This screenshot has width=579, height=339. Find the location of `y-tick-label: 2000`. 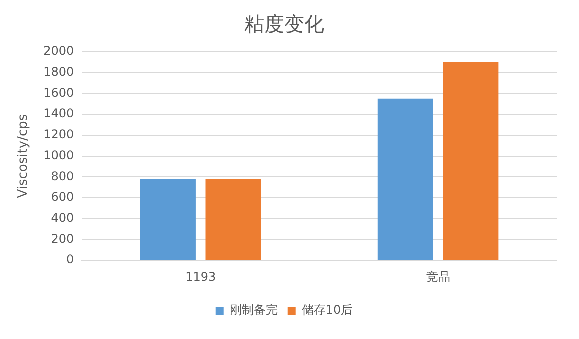

y-tick-label: 2000 is located at coordinates (59, 51).